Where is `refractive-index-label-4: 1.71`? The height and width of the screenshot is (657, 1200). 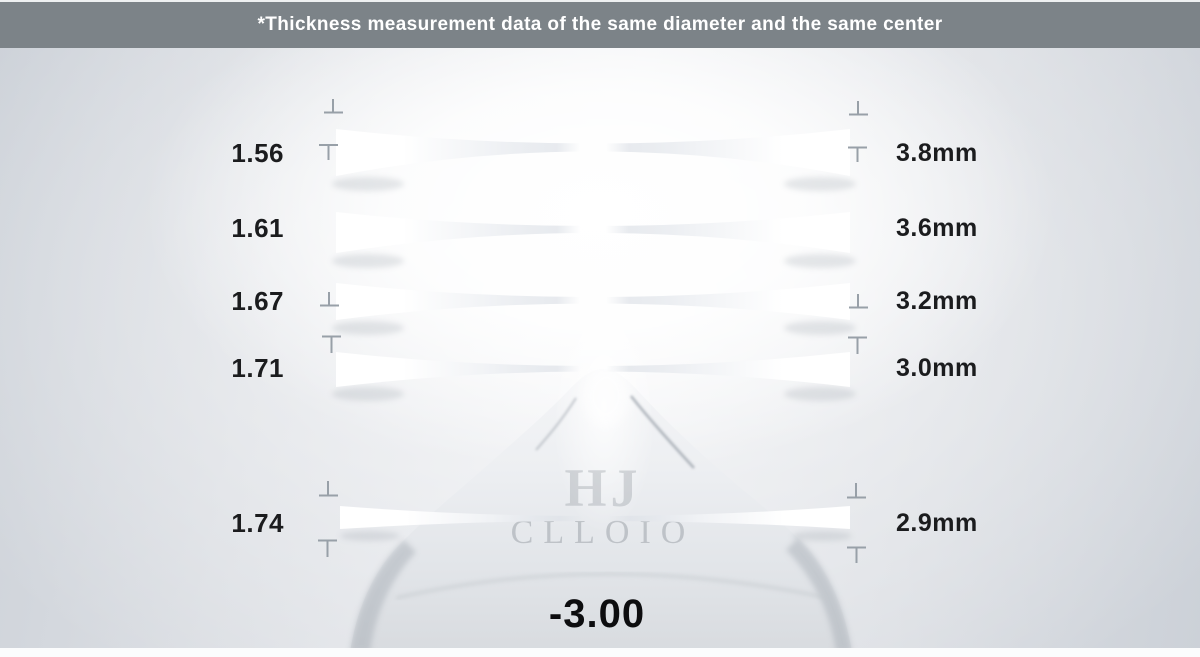 refractive-index-label-4: 1.71 is located at coordinates (257, 368).